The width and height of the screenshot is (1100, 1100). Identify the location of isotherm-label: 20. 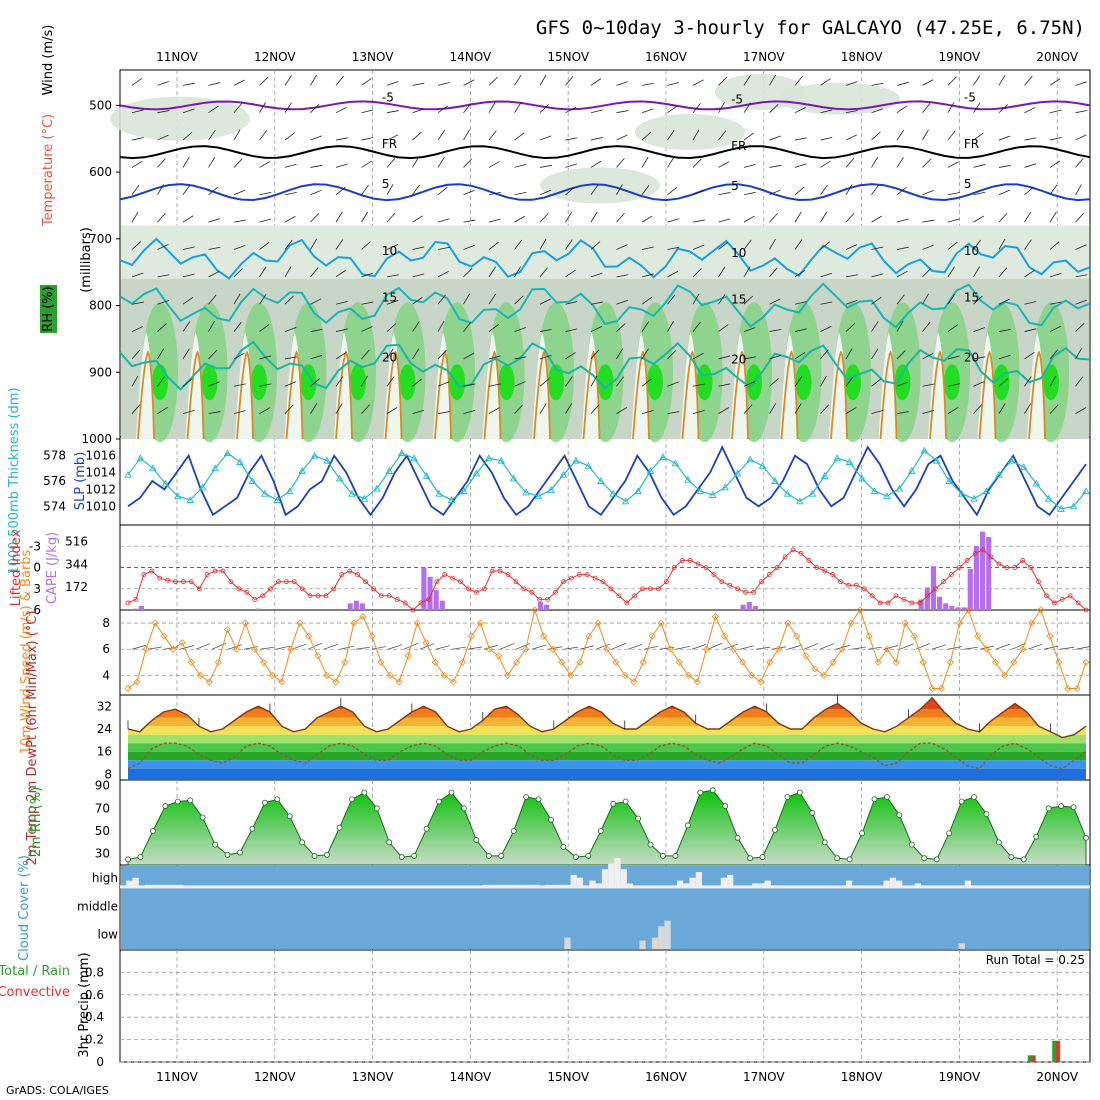
(389, 358).